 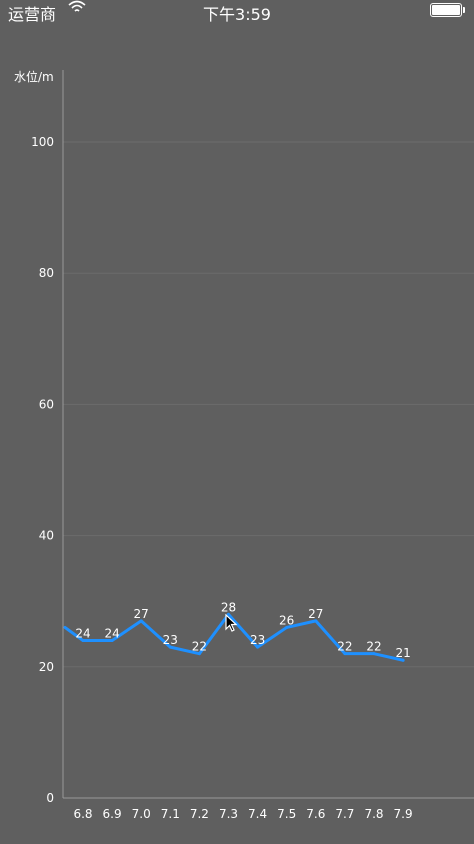 What do you see at coordinates (402, 653) in the screenshot?
I see `data-label: 21` at bounding box center [402, 653].